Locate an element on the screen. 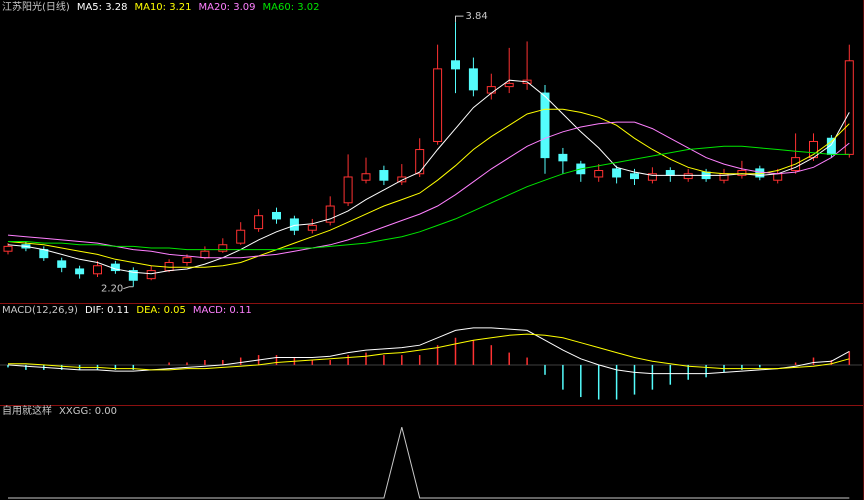 Image resolution: width=864 pixels, height=500 pixels. legend-entry: MA60: 3.02 is located at coordinates (291, 7).